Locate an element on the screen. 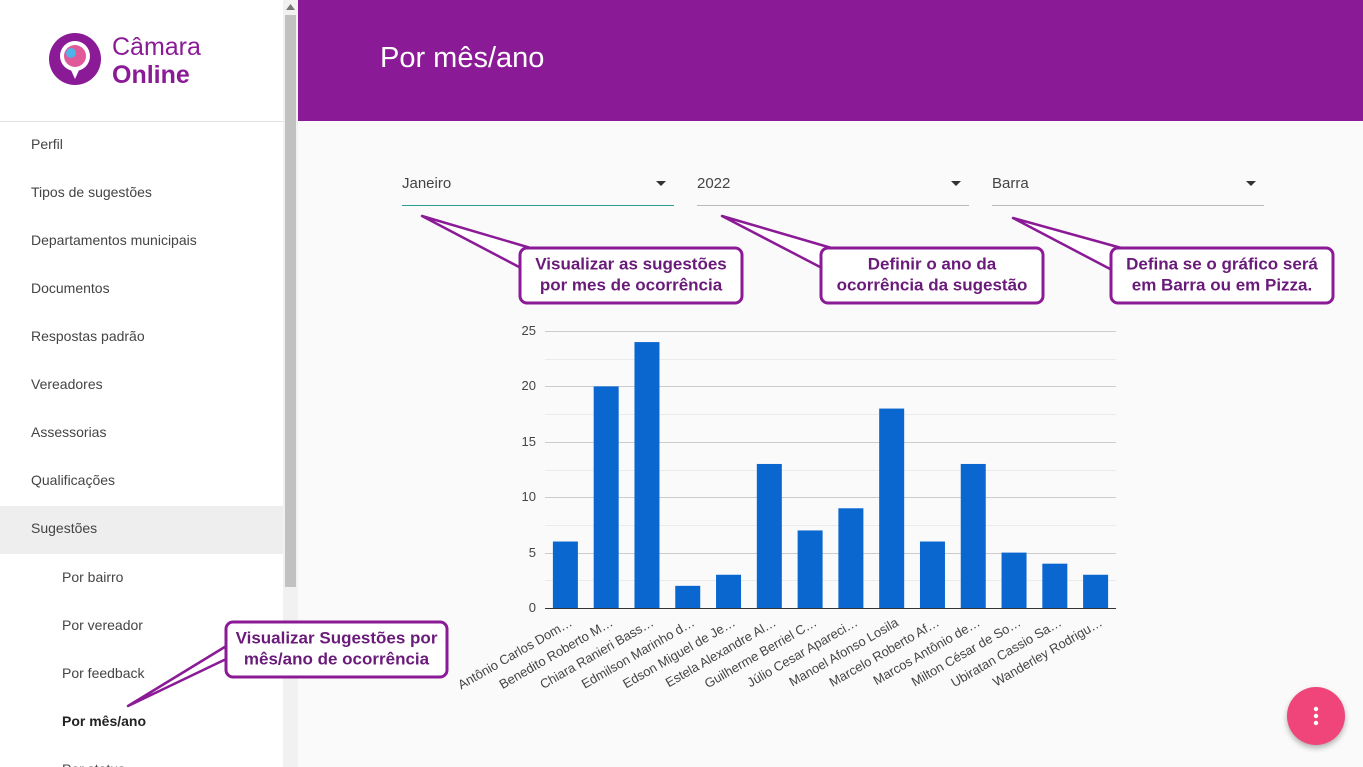  menu-item: Respostas padrão is located at coordinates (88, 336).